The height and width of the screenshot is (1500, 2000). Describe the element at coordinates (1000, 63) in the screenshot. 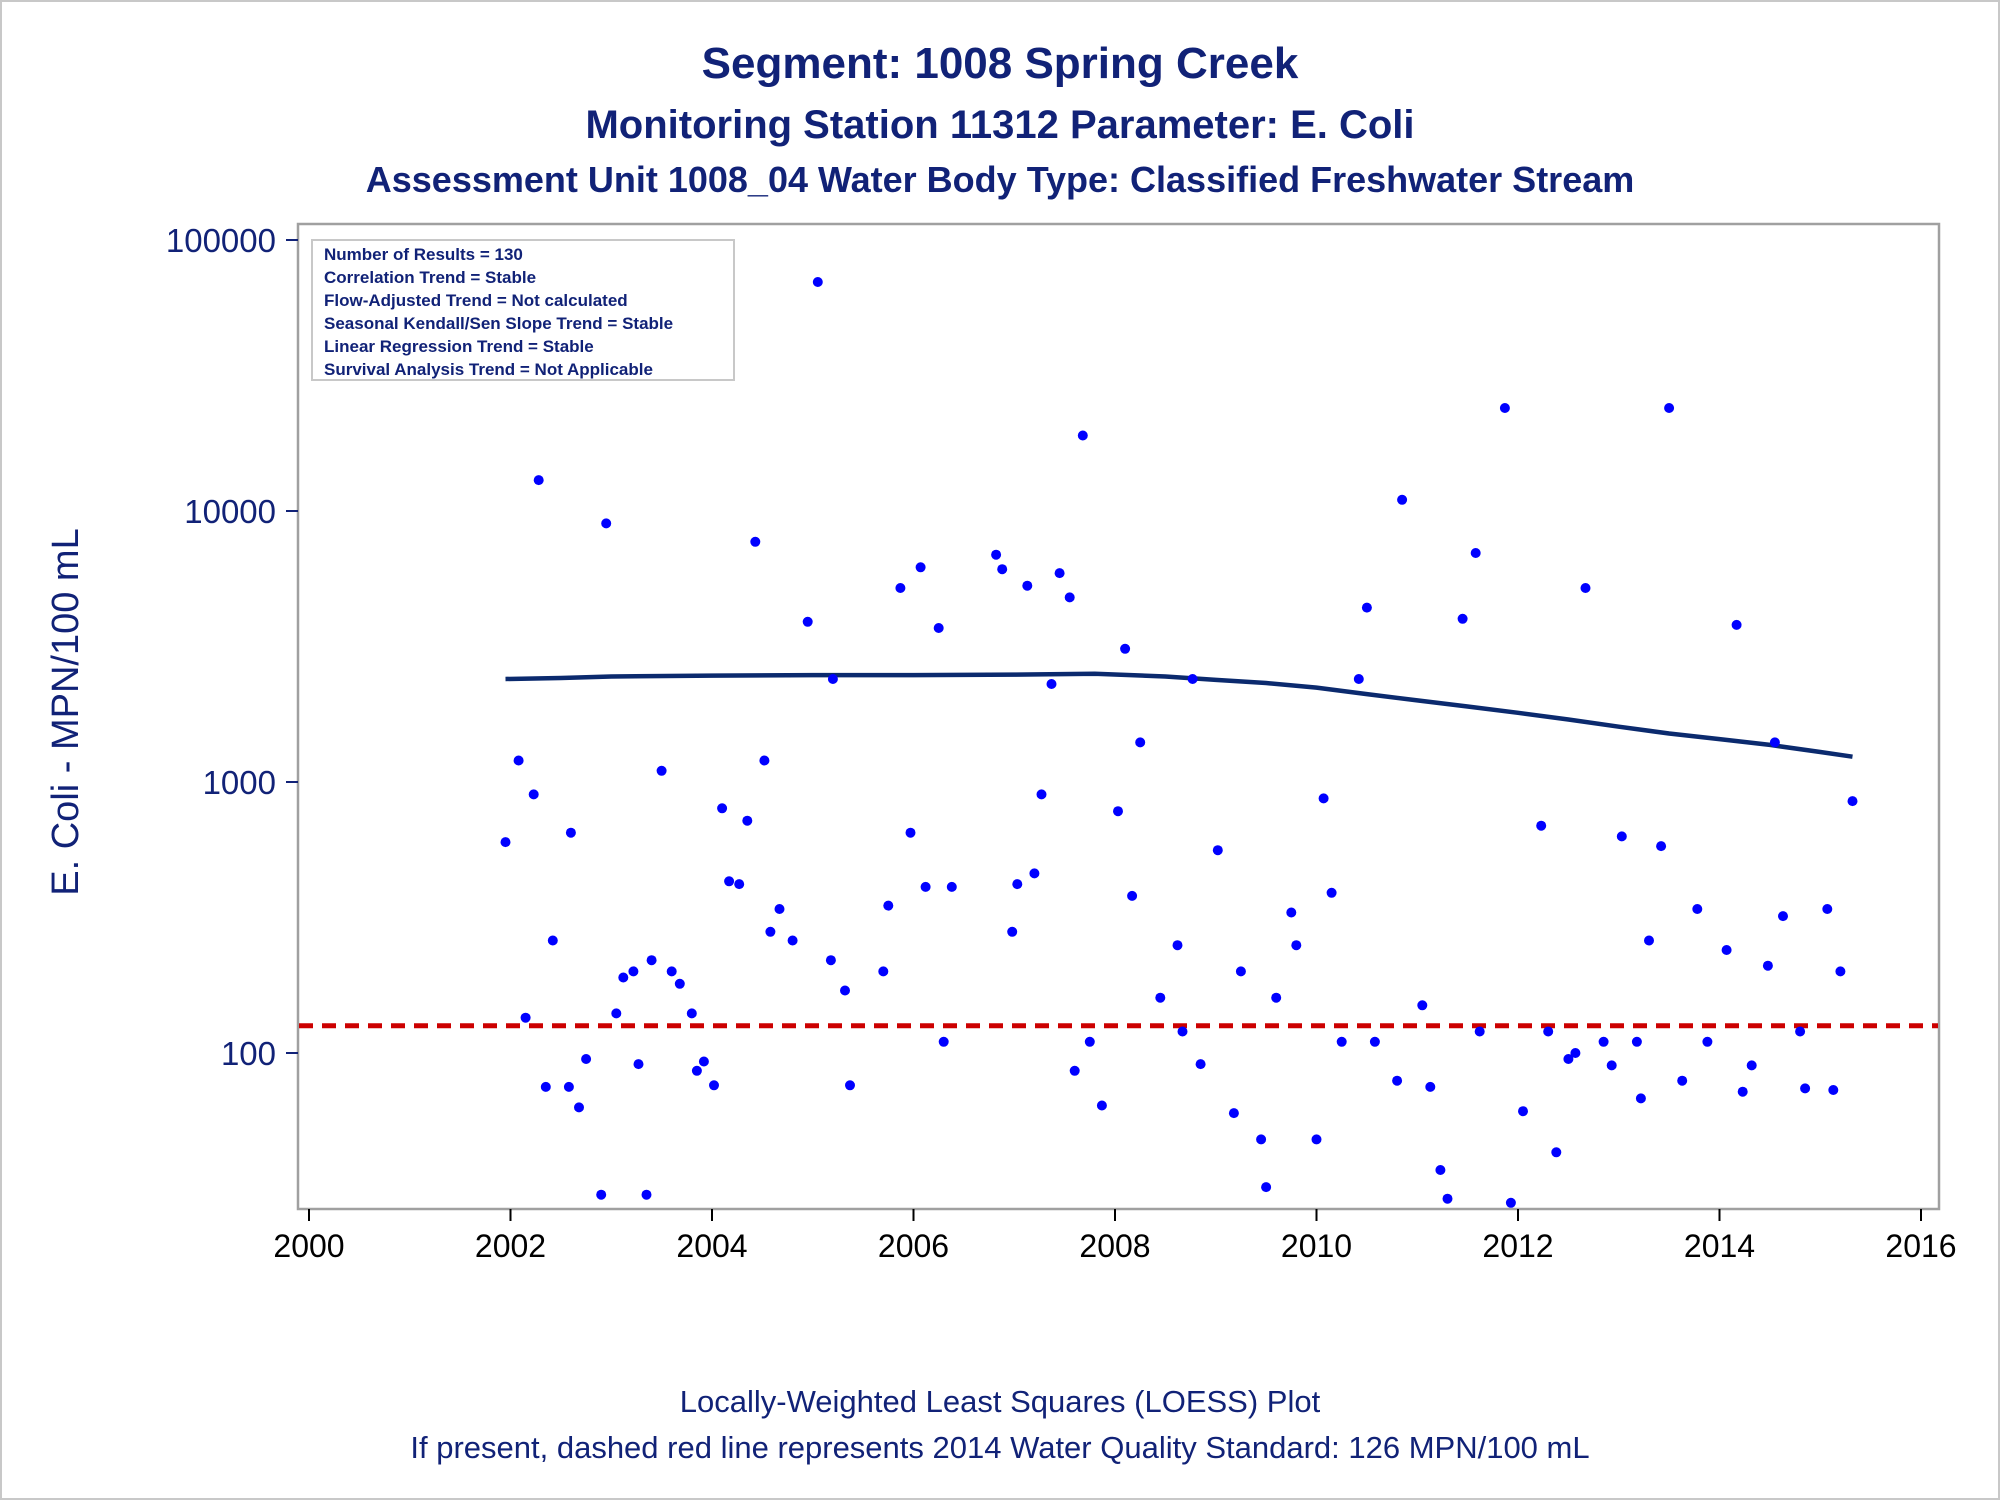

I see `chart-title: Segment: 1008 Spring Creek` at that location.